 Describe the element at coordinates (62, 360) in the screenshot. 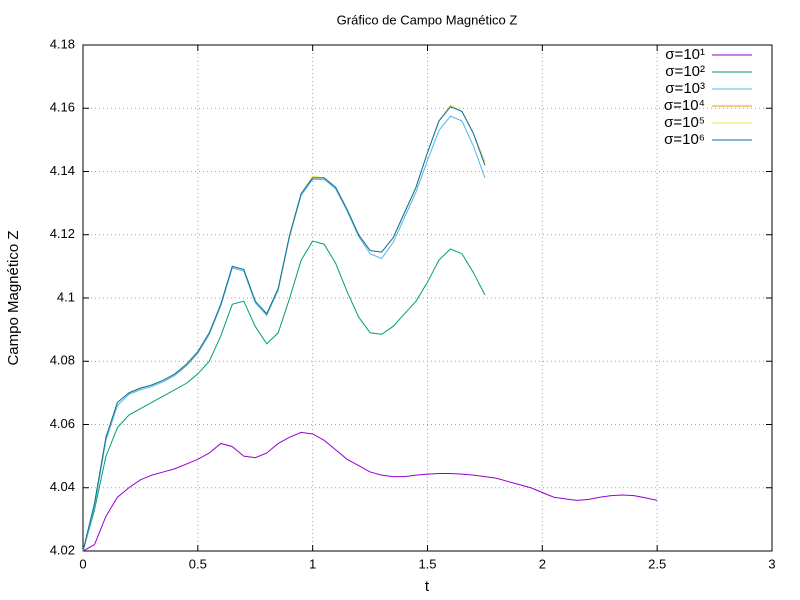

I see `y-tick-label: 4.08` at that location.